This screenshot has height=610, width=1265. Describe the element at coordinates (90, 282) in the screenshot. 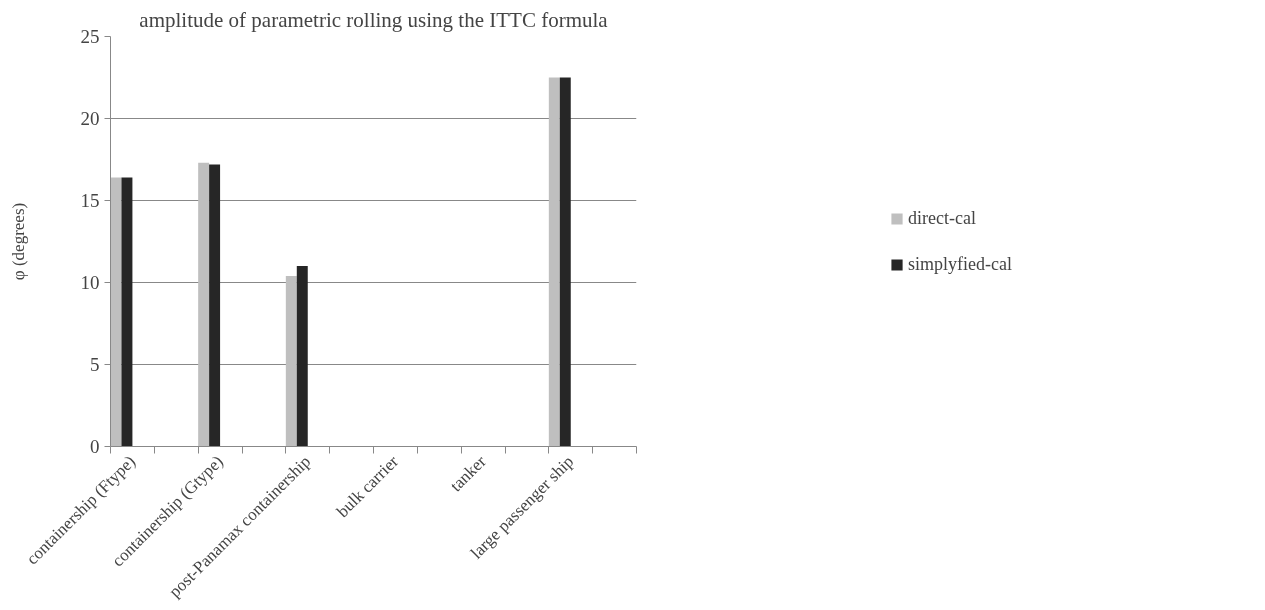

I see `y-tick-label: 10` at that location.